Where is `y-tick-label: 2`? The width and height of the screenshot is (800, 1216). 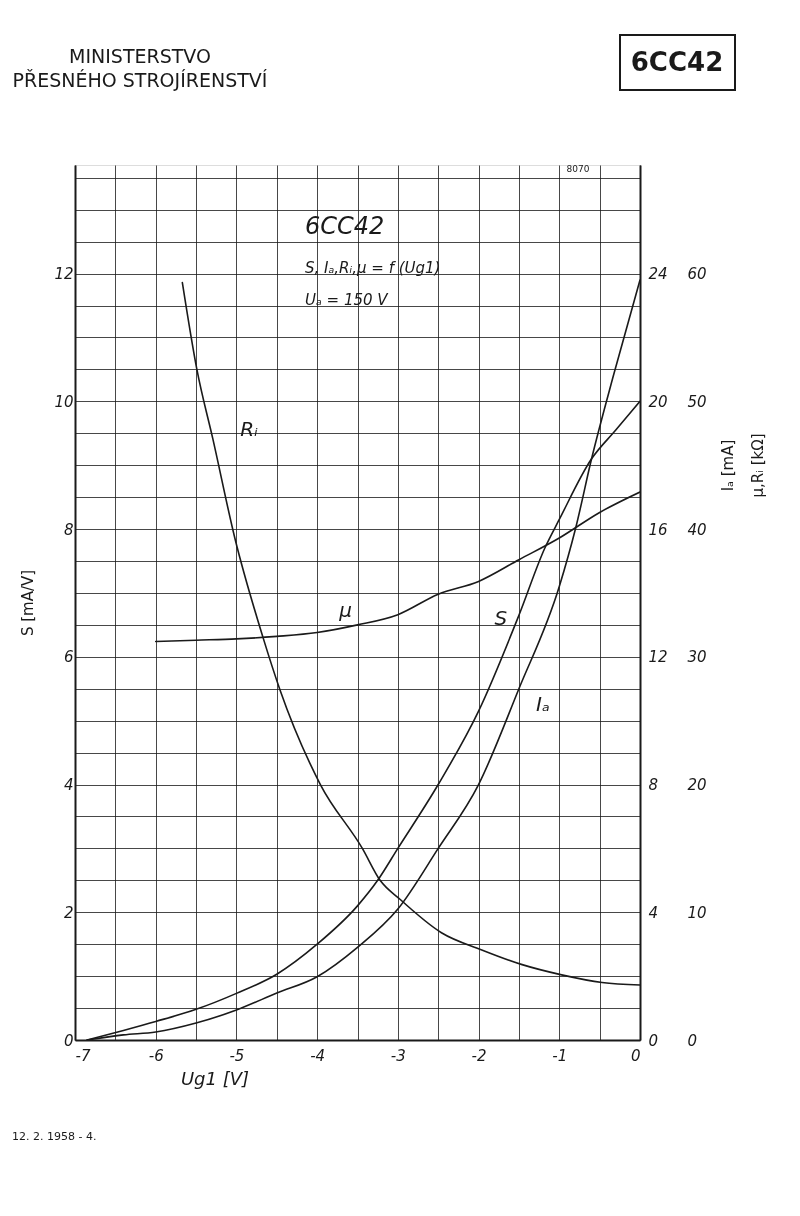
y-tick-label: 2 is located at coordinates (68, 912).